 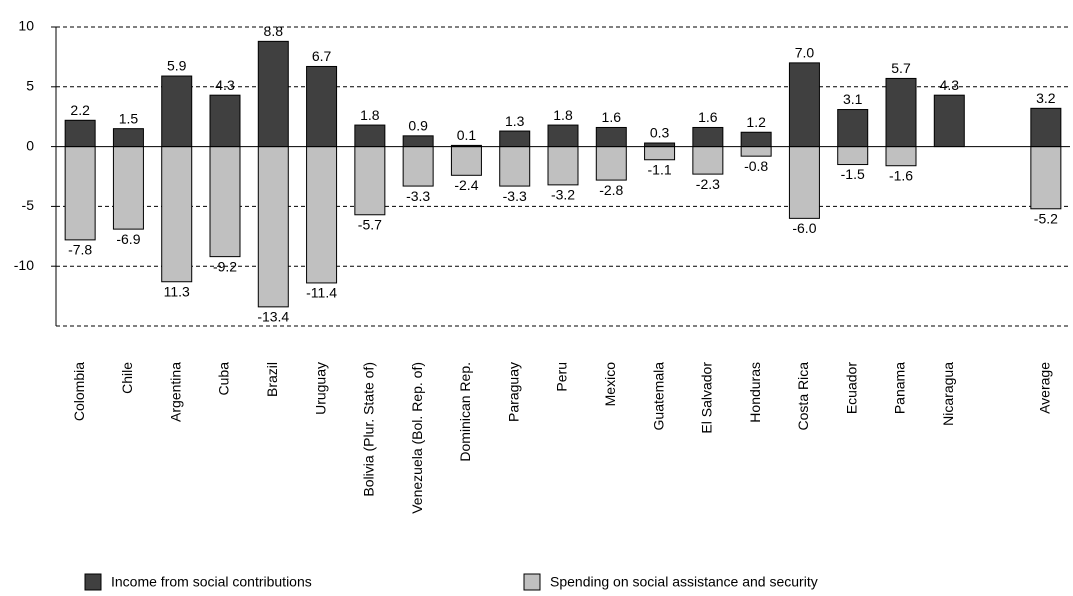 What do you see at coordinates (129, 118) in the screenshot?
I see `value-label: 1.5` at bounding box center [129, 118].